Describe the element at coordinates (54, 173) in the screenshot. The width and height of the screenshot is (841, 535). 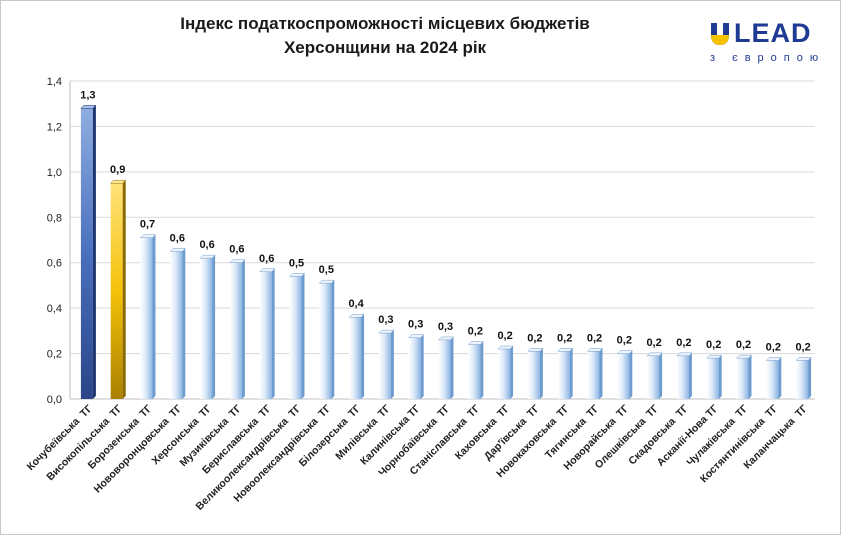
I see `y-tick-label: 1,0` at that location.